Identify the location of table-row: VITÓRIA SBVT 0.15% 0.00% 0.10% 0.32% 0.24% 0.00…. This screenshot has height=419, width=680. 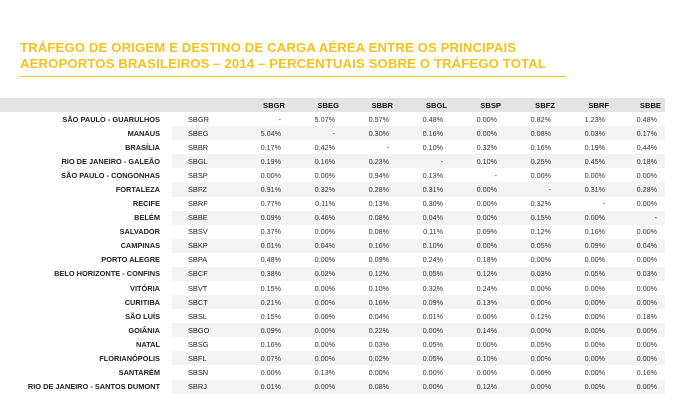
(332, 288).